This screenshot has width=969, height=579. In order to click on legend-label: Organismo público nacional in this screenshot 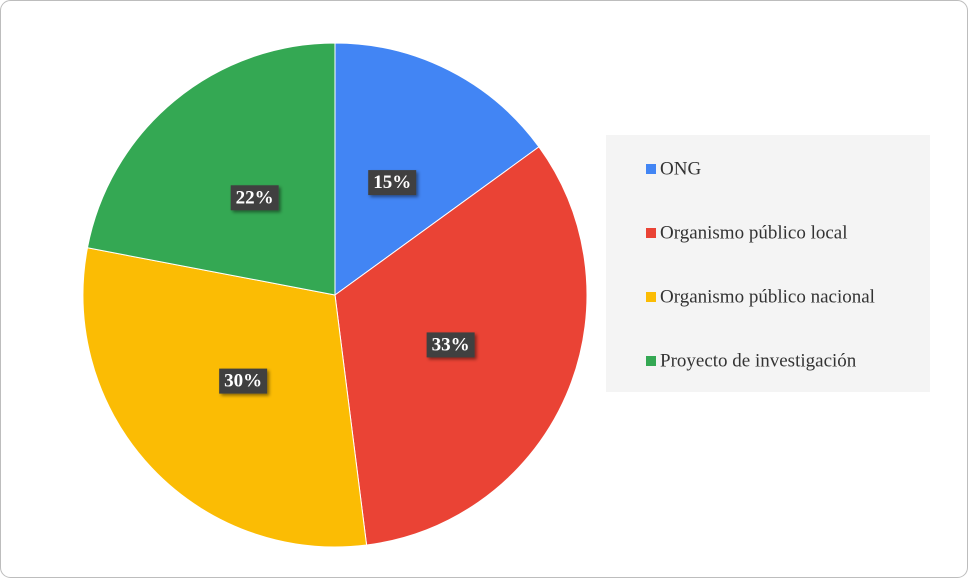, I will do `click(767, 296)`.